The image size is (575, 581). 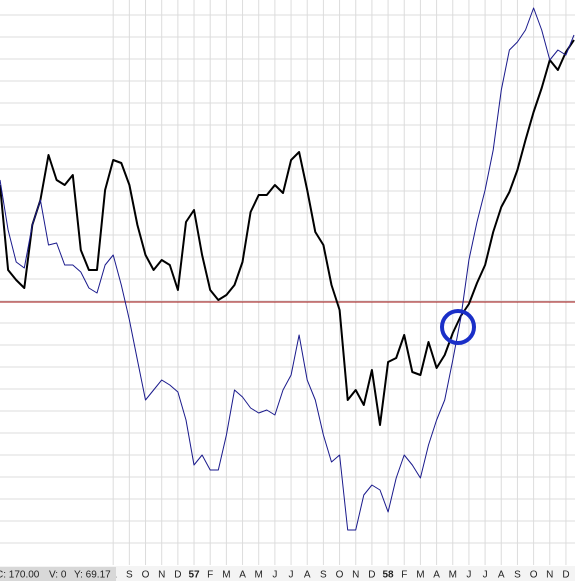 I want to click on x-axis-strip, so click(x=287, y=573).